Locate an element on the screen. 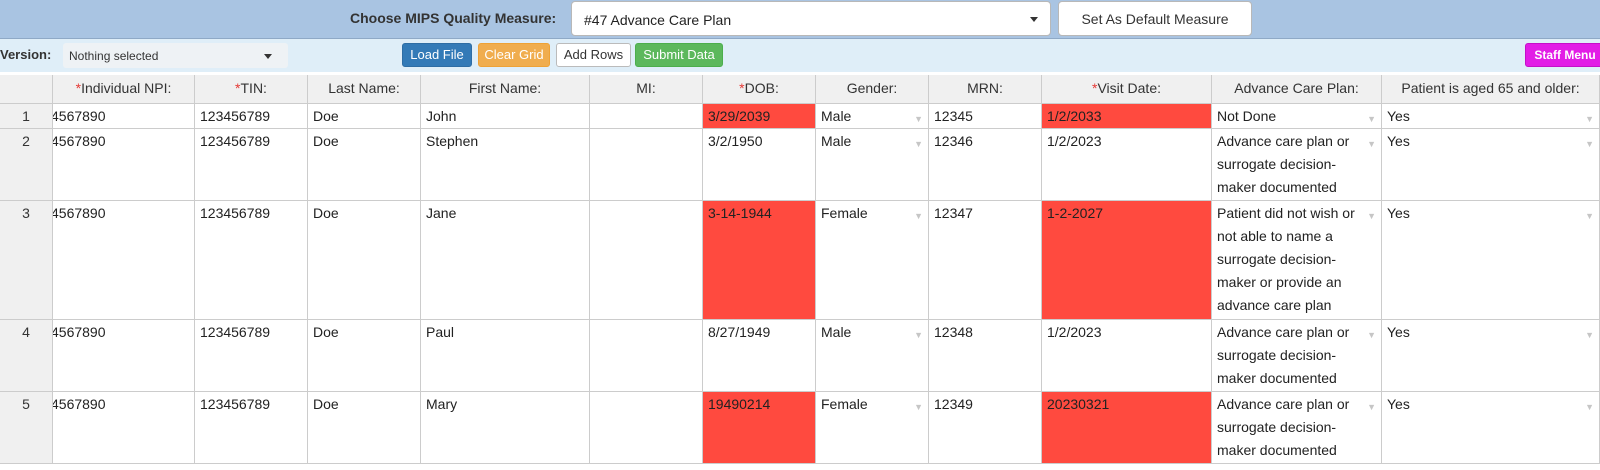 This screenshot has height=470, width=1600. grid-cell-mrn: 12347 is located at coordinates (985, 260).